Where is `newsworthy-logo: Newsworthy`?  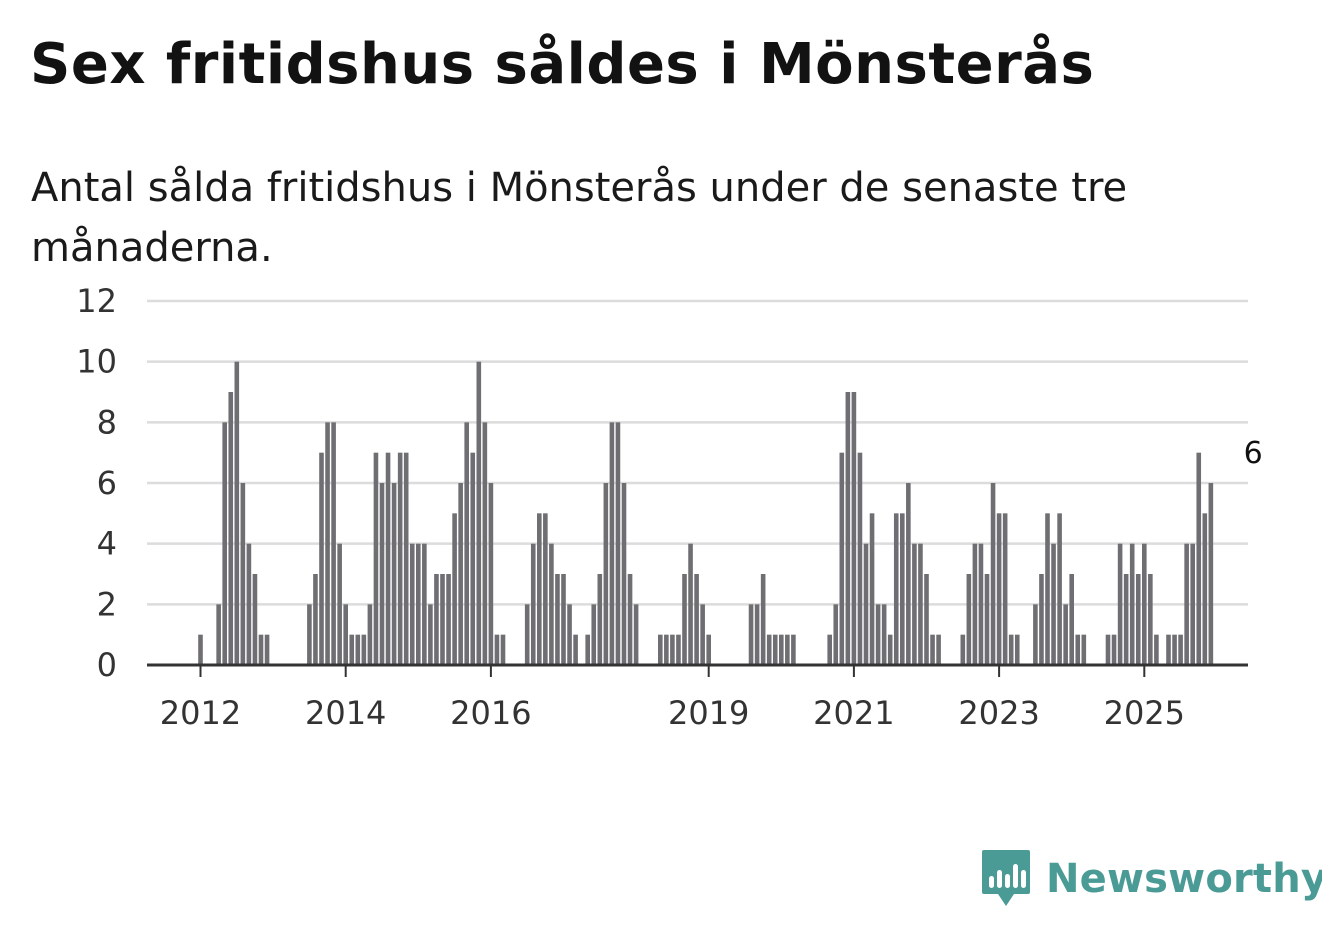 newsworthy-logo: Newsworthy is located at coordinates (1151, 879).